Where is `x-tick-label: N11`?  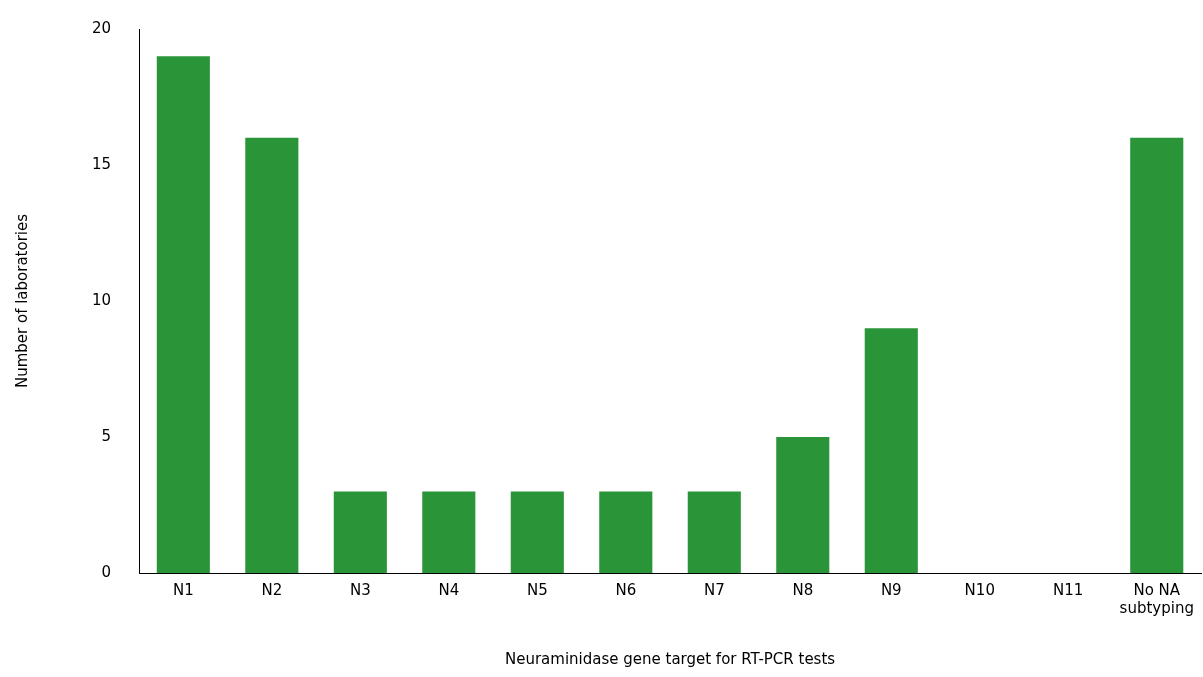
x-tick-label: N11 is located at coordinates (1068, 589).